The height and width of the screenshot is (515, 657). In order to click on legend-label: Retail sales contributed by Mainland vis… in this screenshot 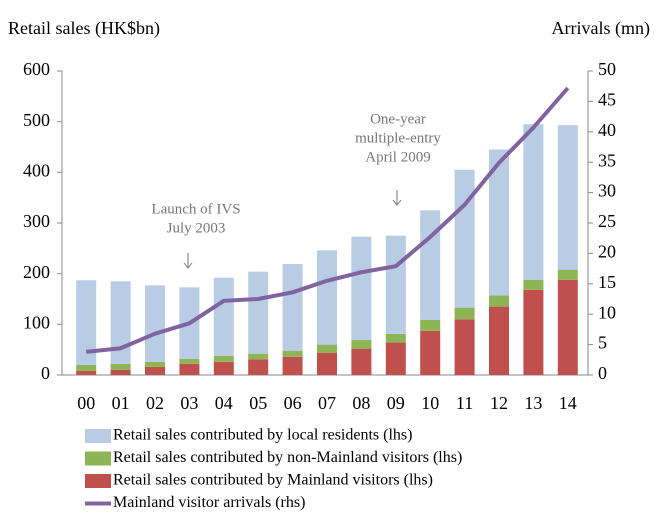, I will do `click(273, 480)`.